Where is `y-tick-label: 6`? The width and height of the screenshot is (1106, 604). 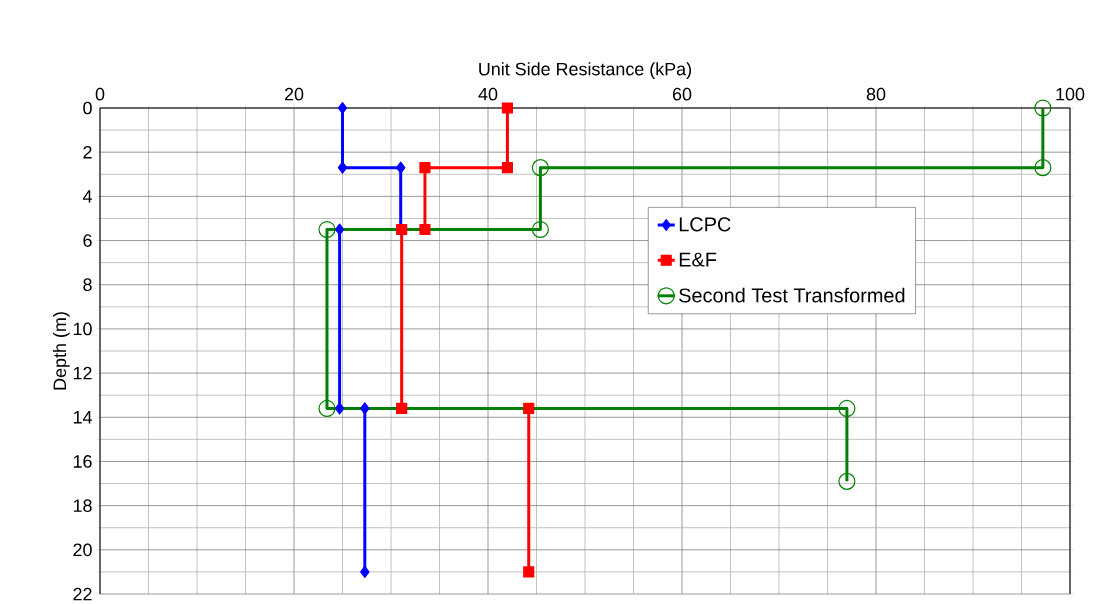 y-tick-label: 6 is located at coordinates (87, 240).